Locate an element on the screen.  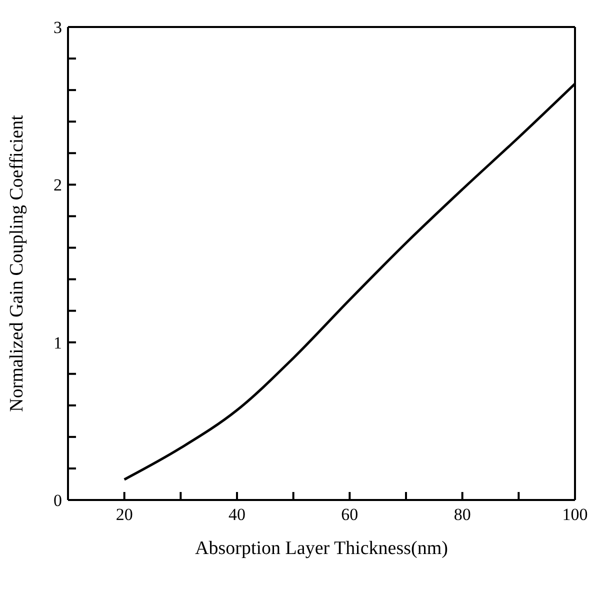
x-axis-title: Absorption Layer Thickness(nm) is located at coordinates (321, 548).